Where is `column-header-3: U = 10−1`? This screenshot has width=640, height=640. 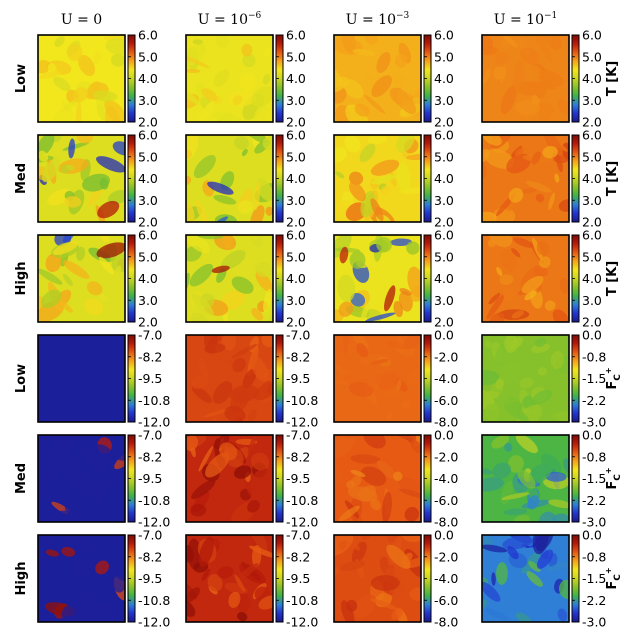
column-header-3: U = 10−1 is located at coordinates (526, 19).